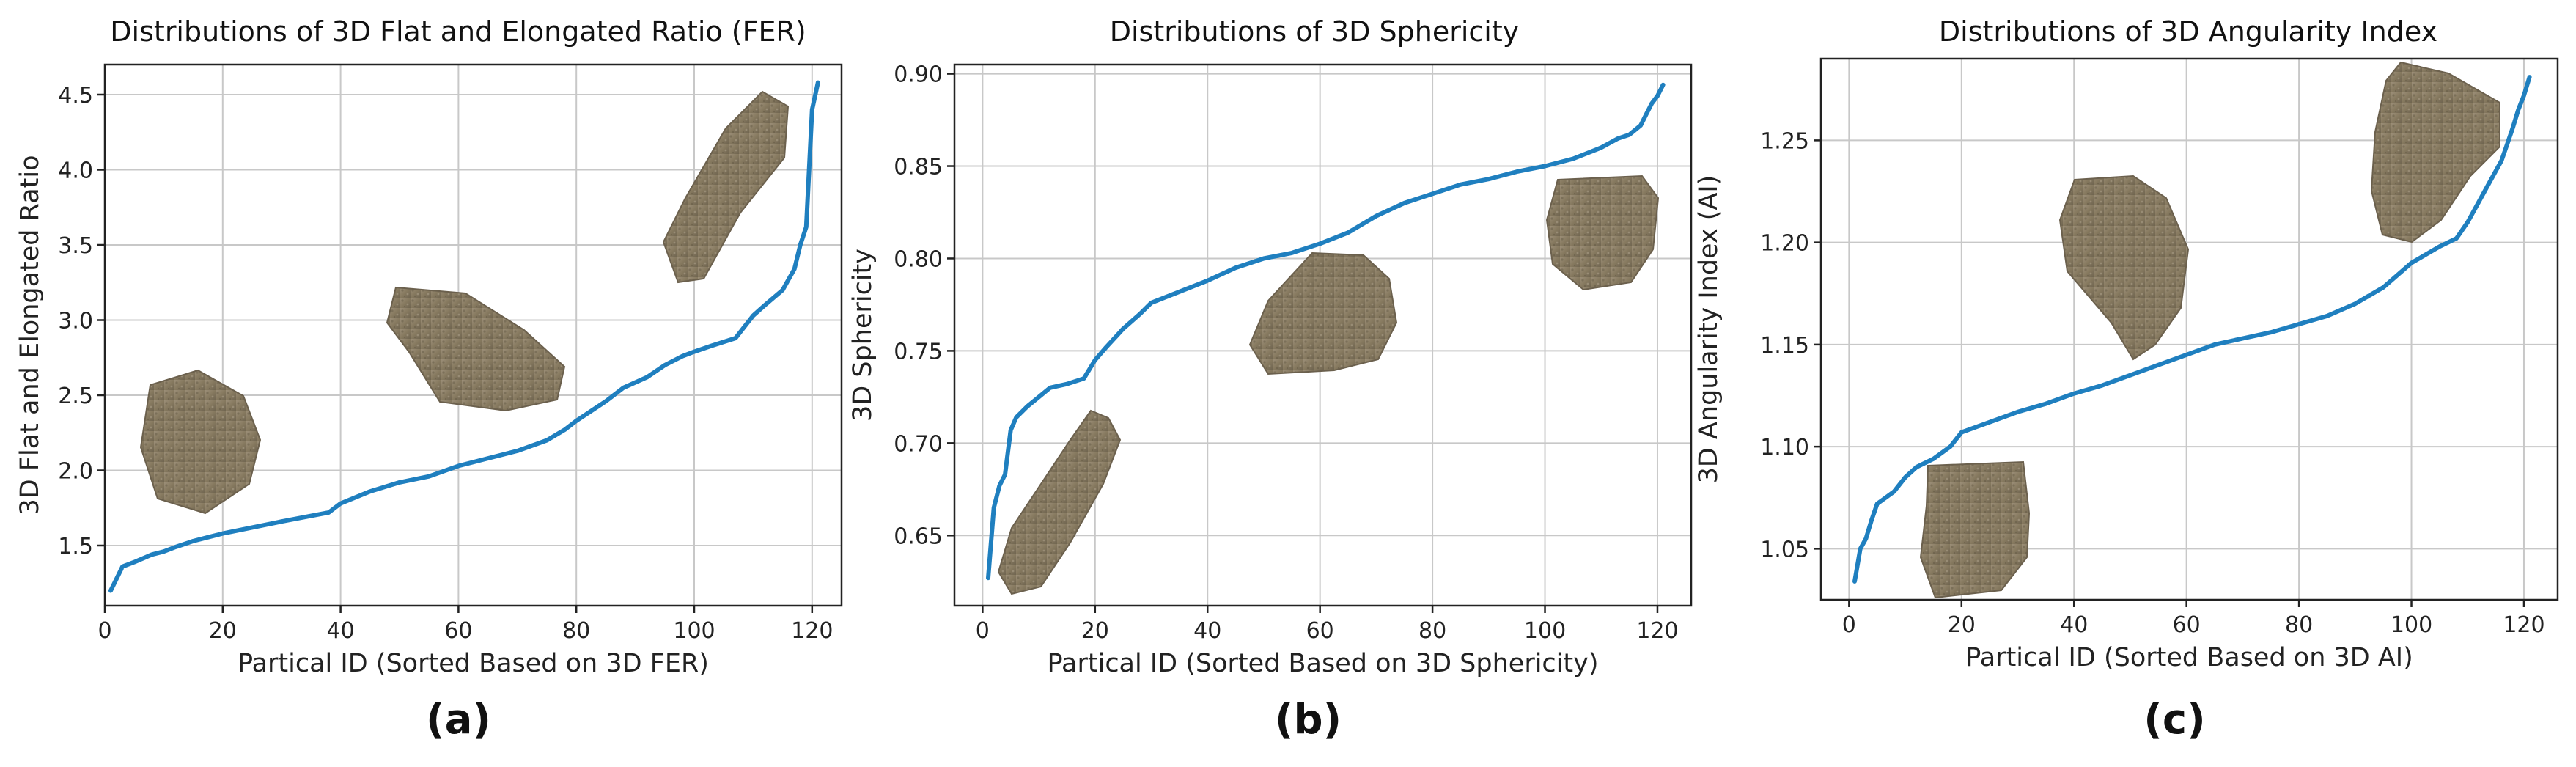 The image size is (2576, 767). Describe the element at coordinates (474, 663) in the screenshot. I see `x-axis-label-a: Partical ID (Sorted Based on 3D FER)` at that location.